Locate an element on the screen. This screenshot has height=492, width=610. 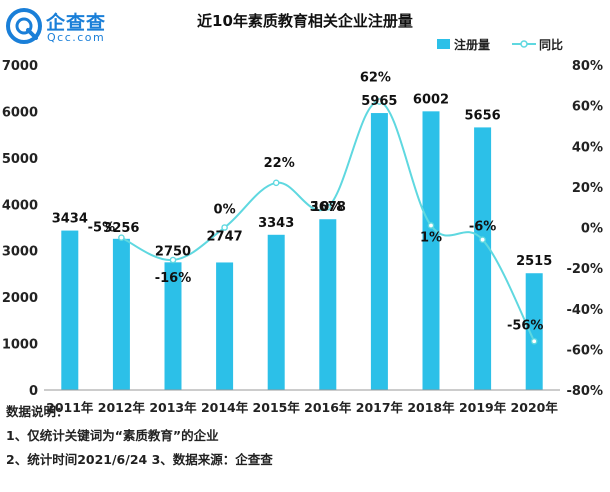
y-right-tick-1: -60% is located at coordinates (584, 350).